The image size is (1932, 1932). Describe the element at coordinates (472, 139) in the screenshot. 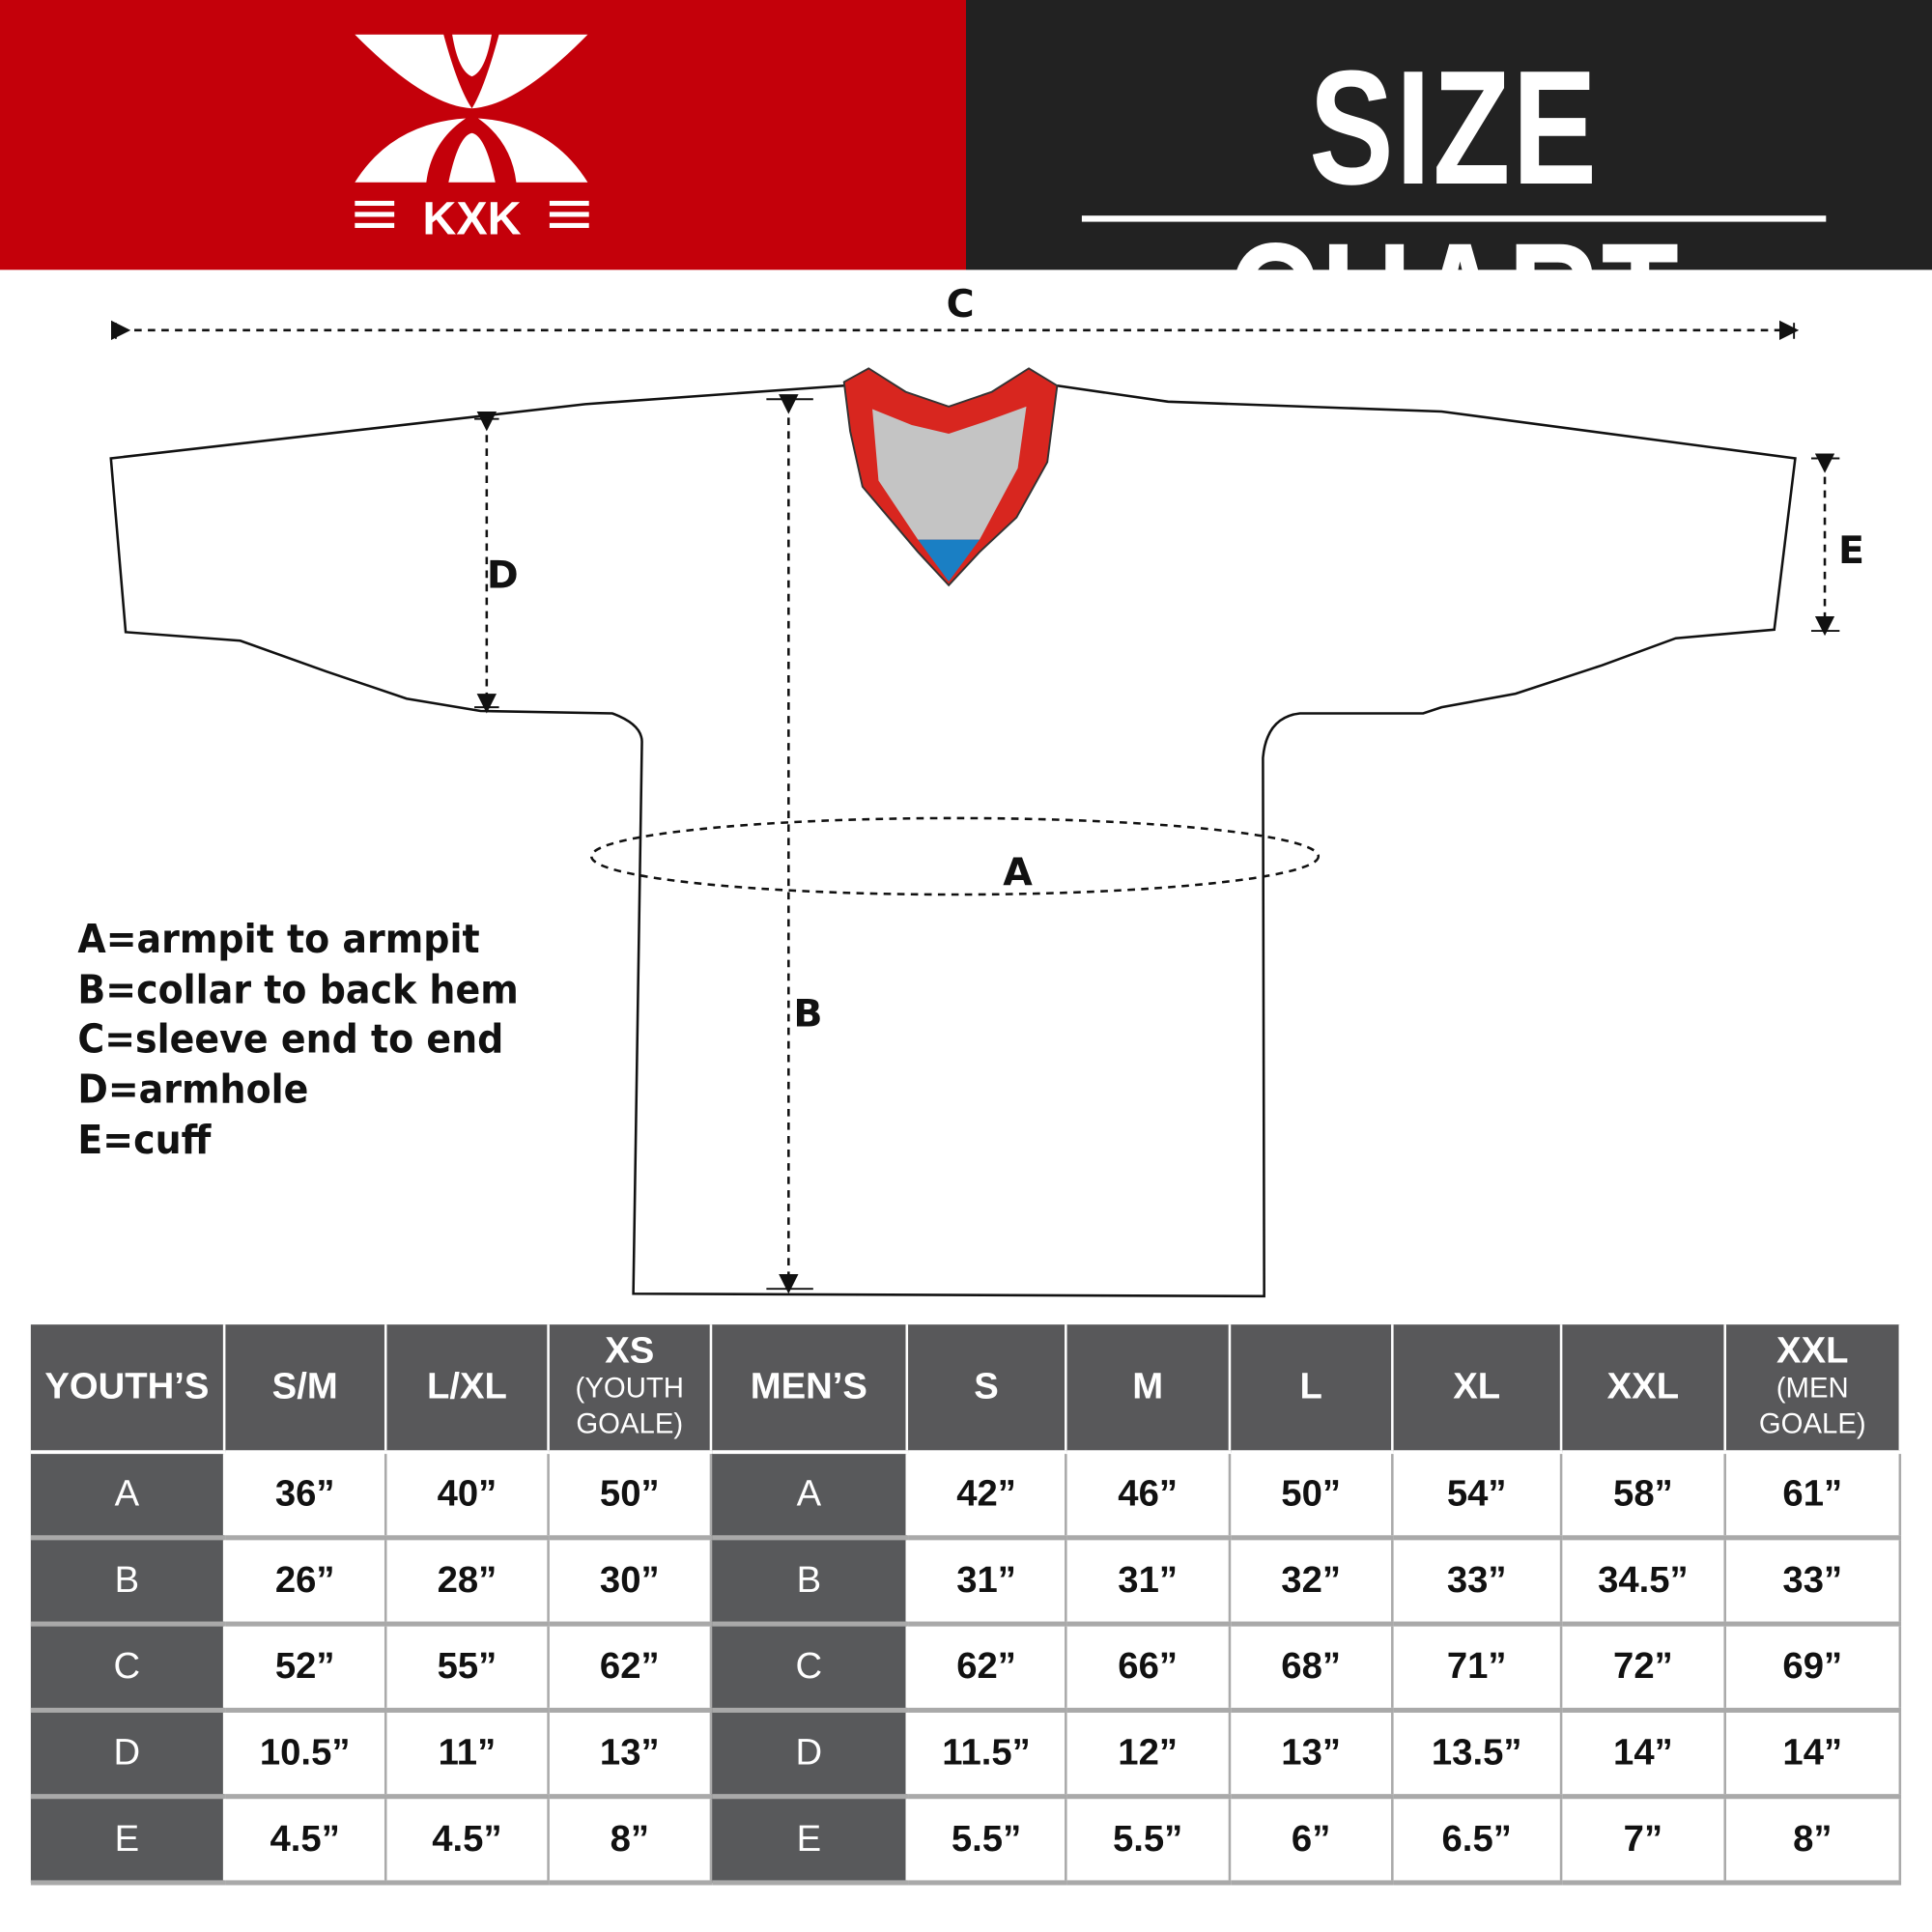

I see `kxk-logo: KXK` at that location.